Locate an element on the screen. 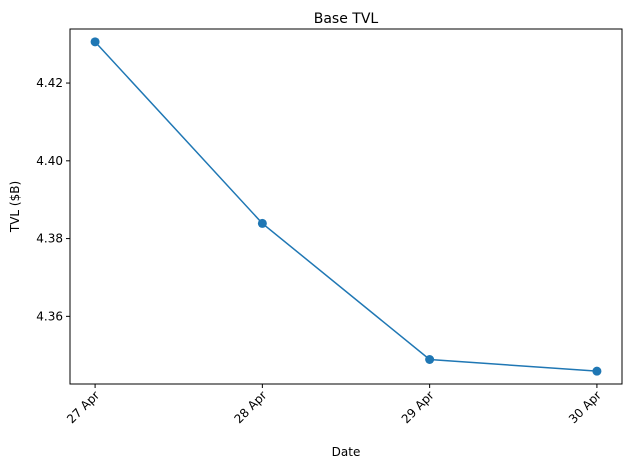 The height and width of the screenshot is (470, 630). y-tick-label: 4.36 is located at coordinates (49, 316).